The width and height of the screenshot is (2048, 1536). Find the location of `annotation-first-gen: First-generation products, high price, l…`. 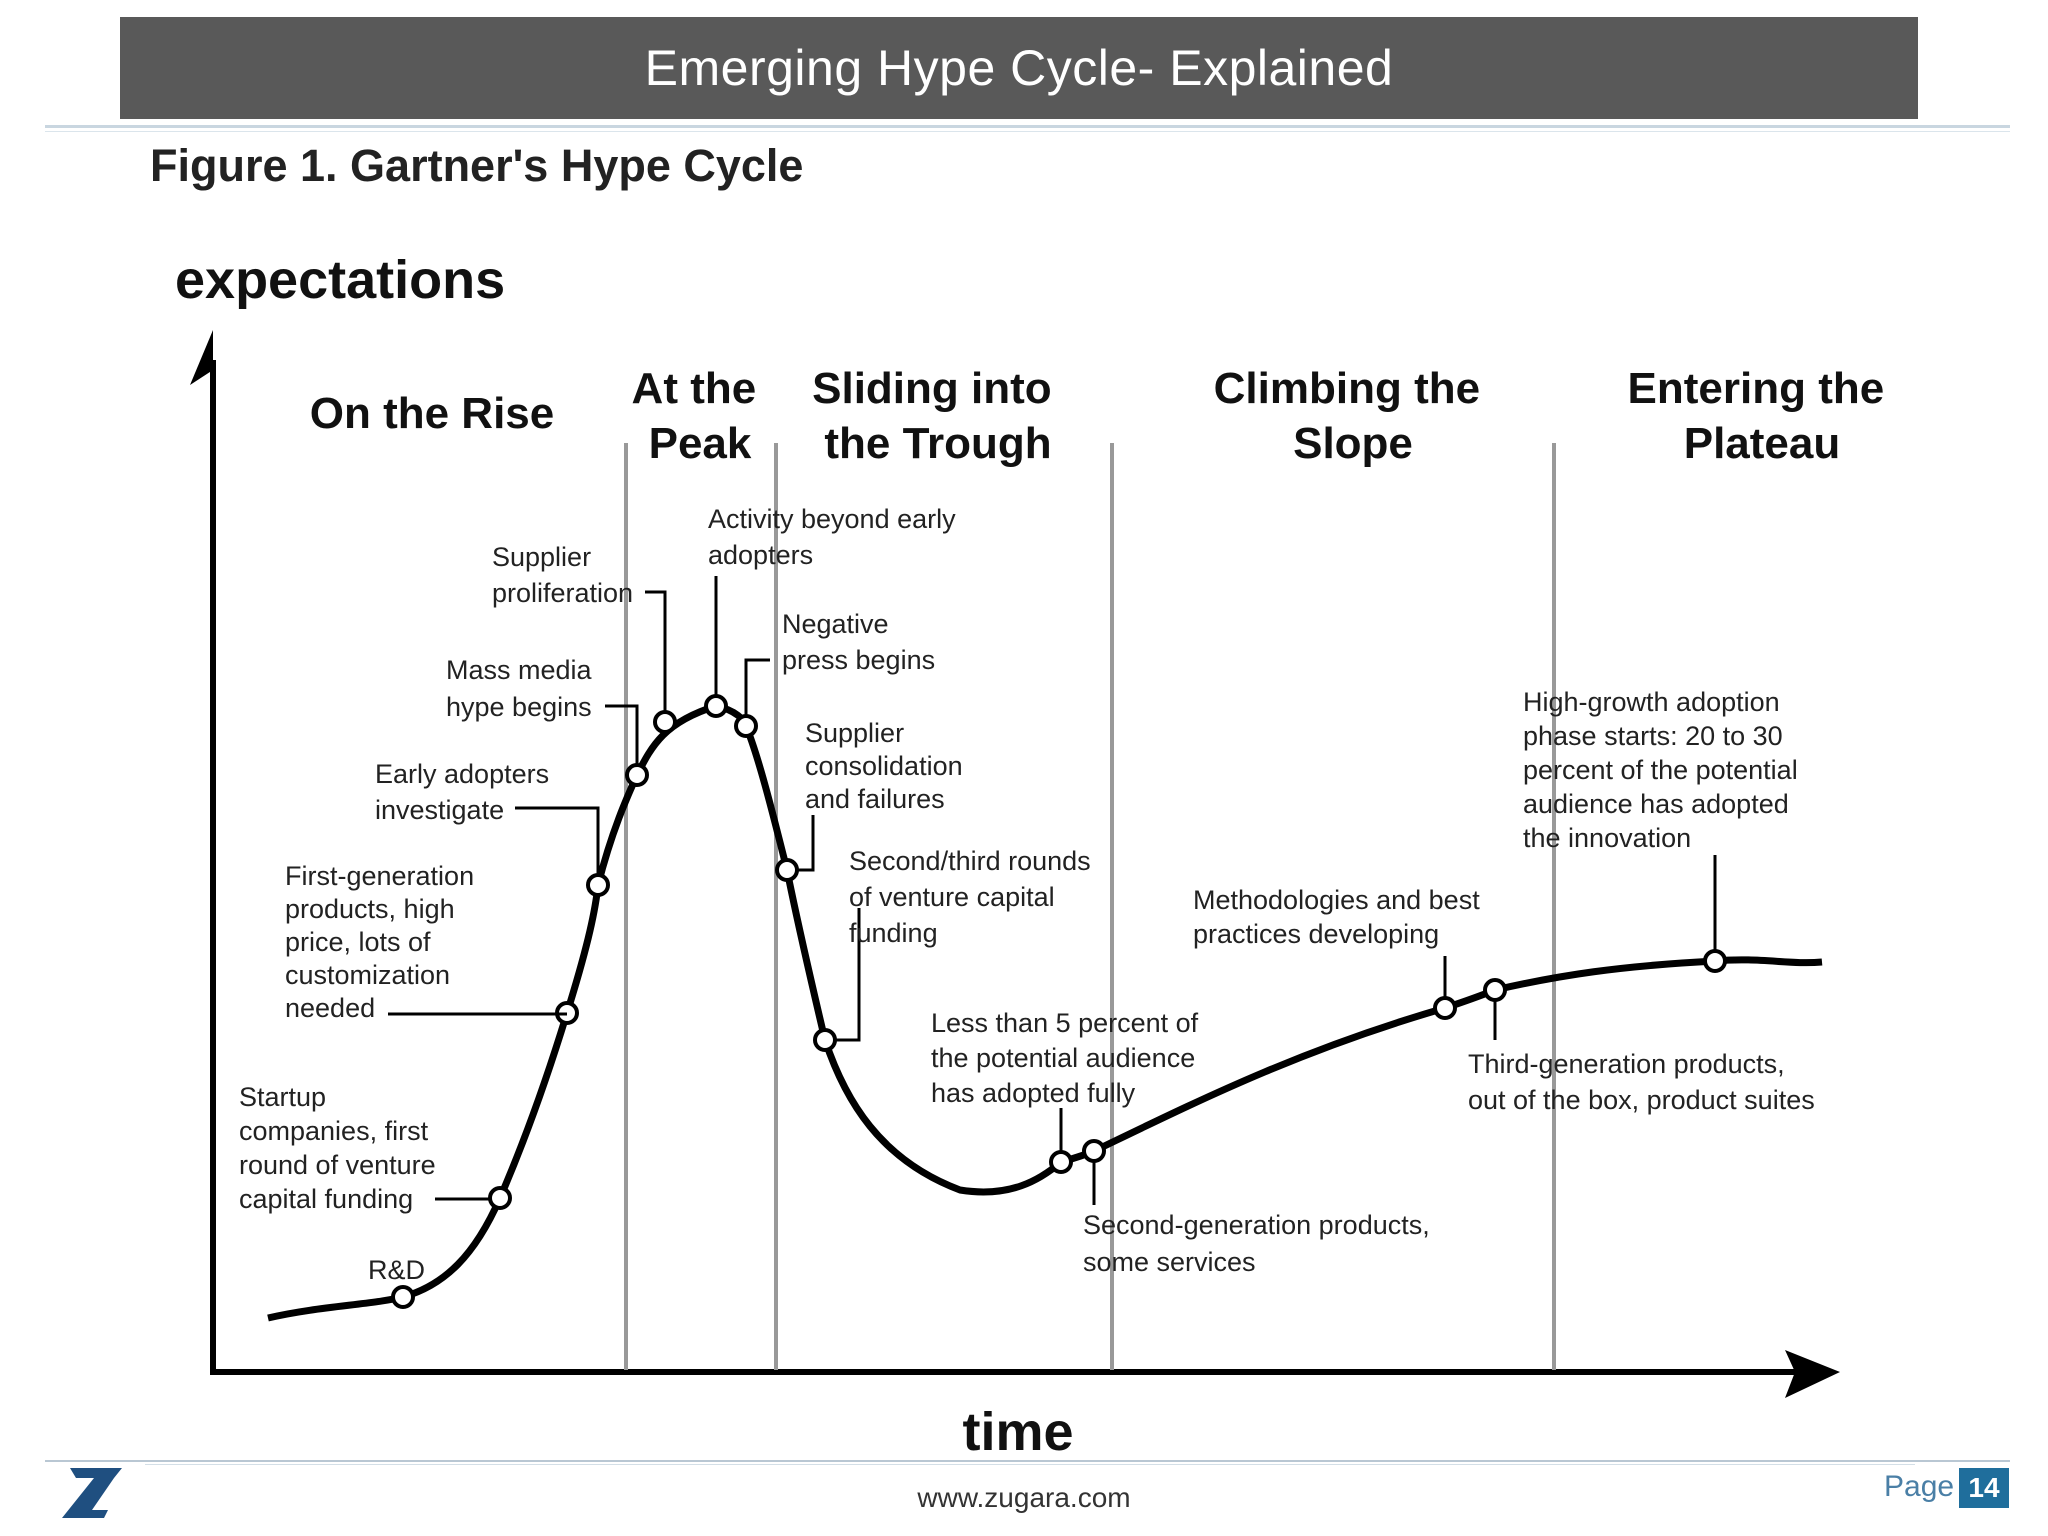

annotation-first-gen: First-generation products, high price, l… is located at coordinates (383, 942).